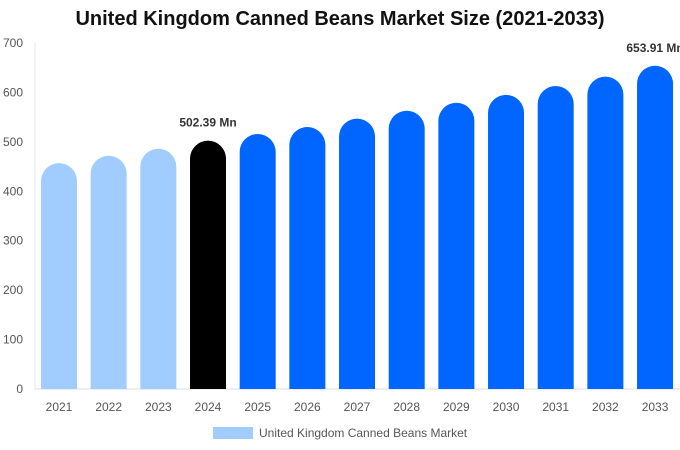  I want to click on y-tick-label: 700, so click(13, 43).